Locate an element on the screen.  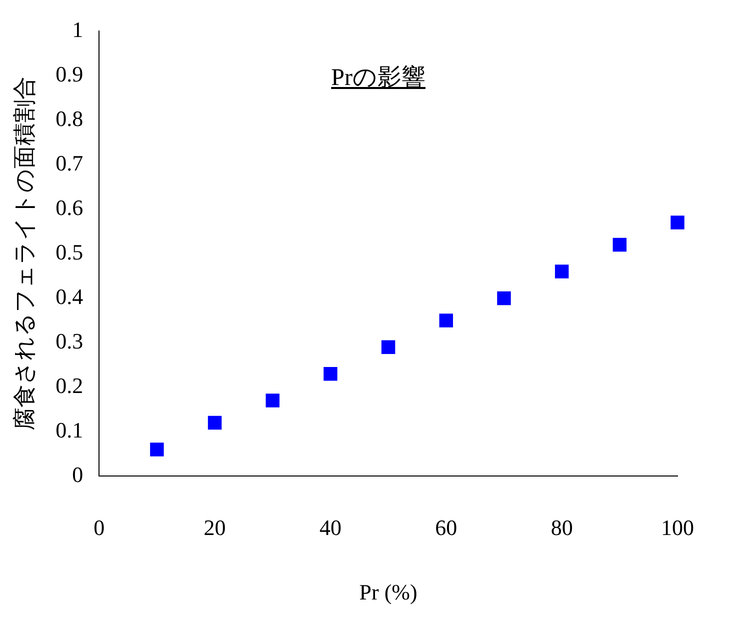
x-tick-label: 20 is located at coordinates (215, 527).